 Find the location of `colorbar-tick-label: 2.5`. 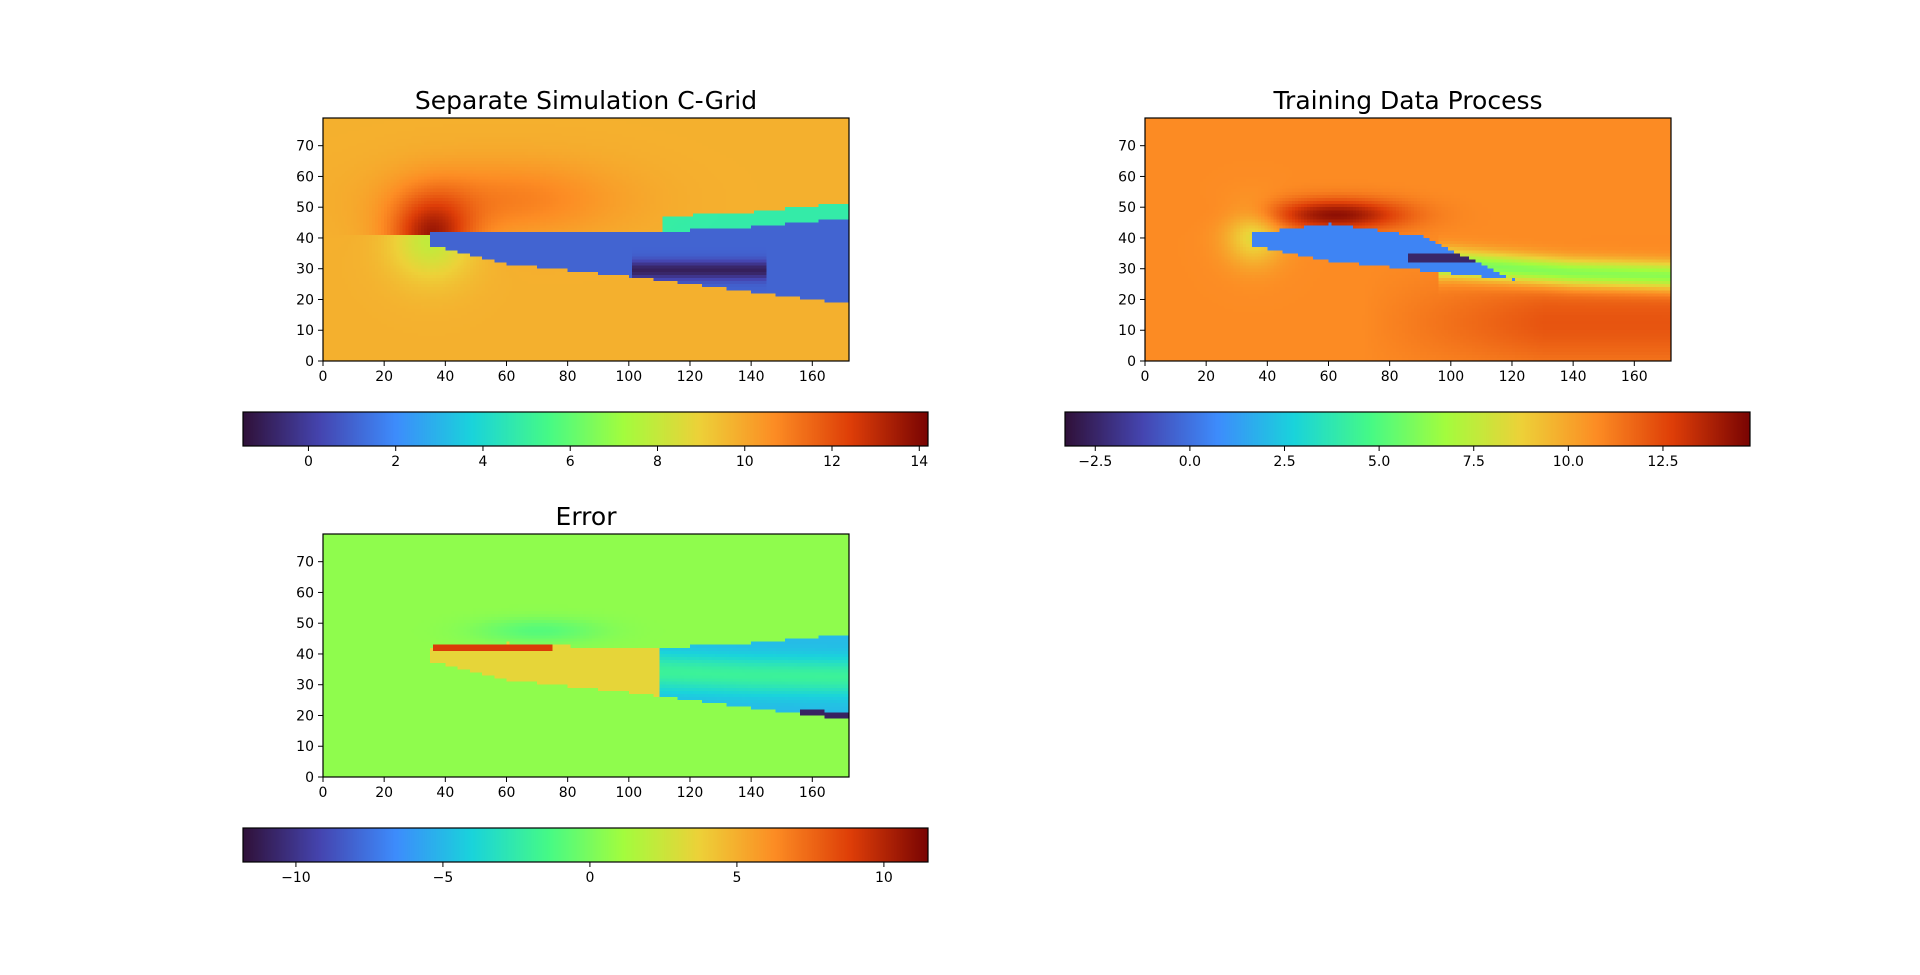

colorbar-tick-label: 2.5 is located at coordinates (1284, 462).